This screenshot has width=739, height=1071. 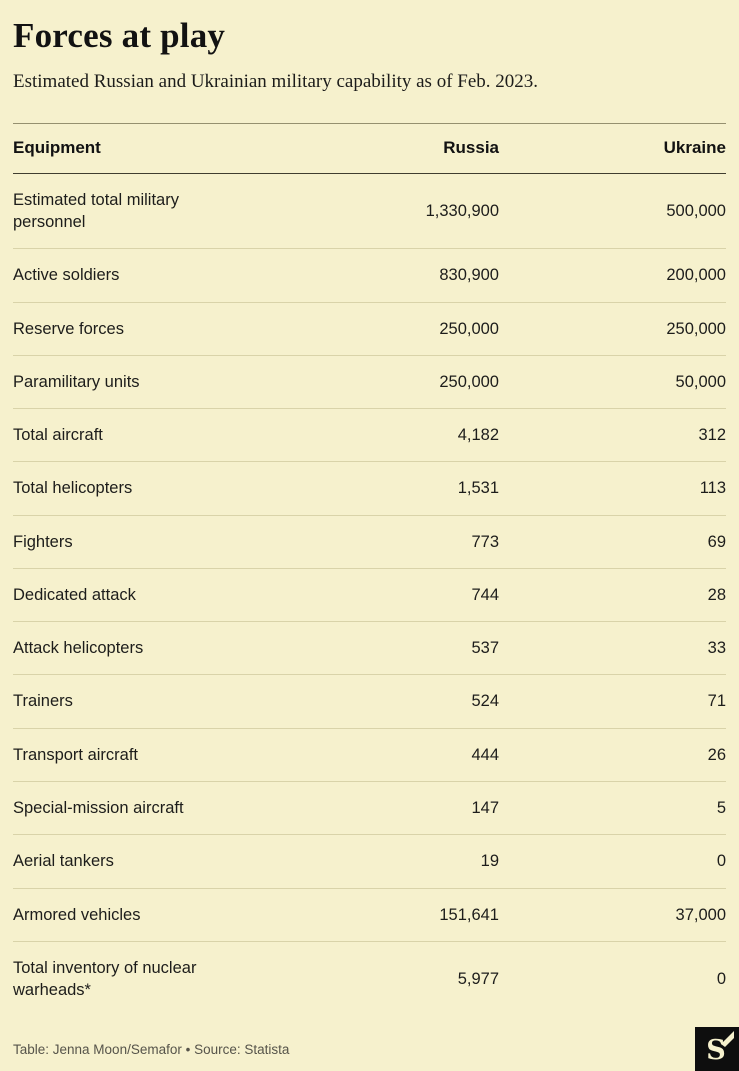 I want to click on russia-value: 19, so click(x=489, y=861).